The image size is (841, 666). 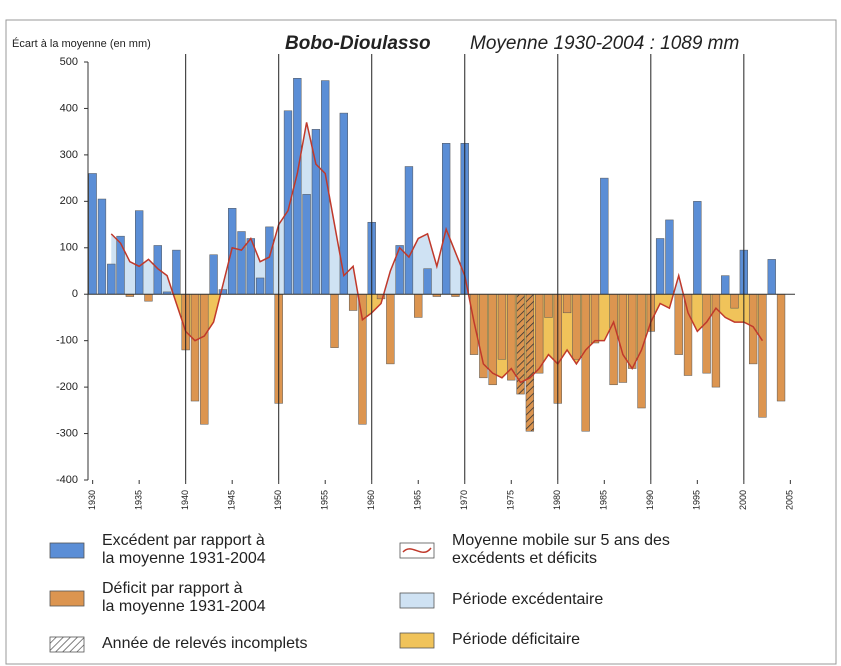 I want to click on x-tick-label: 1950, so click(x=278, y=500).